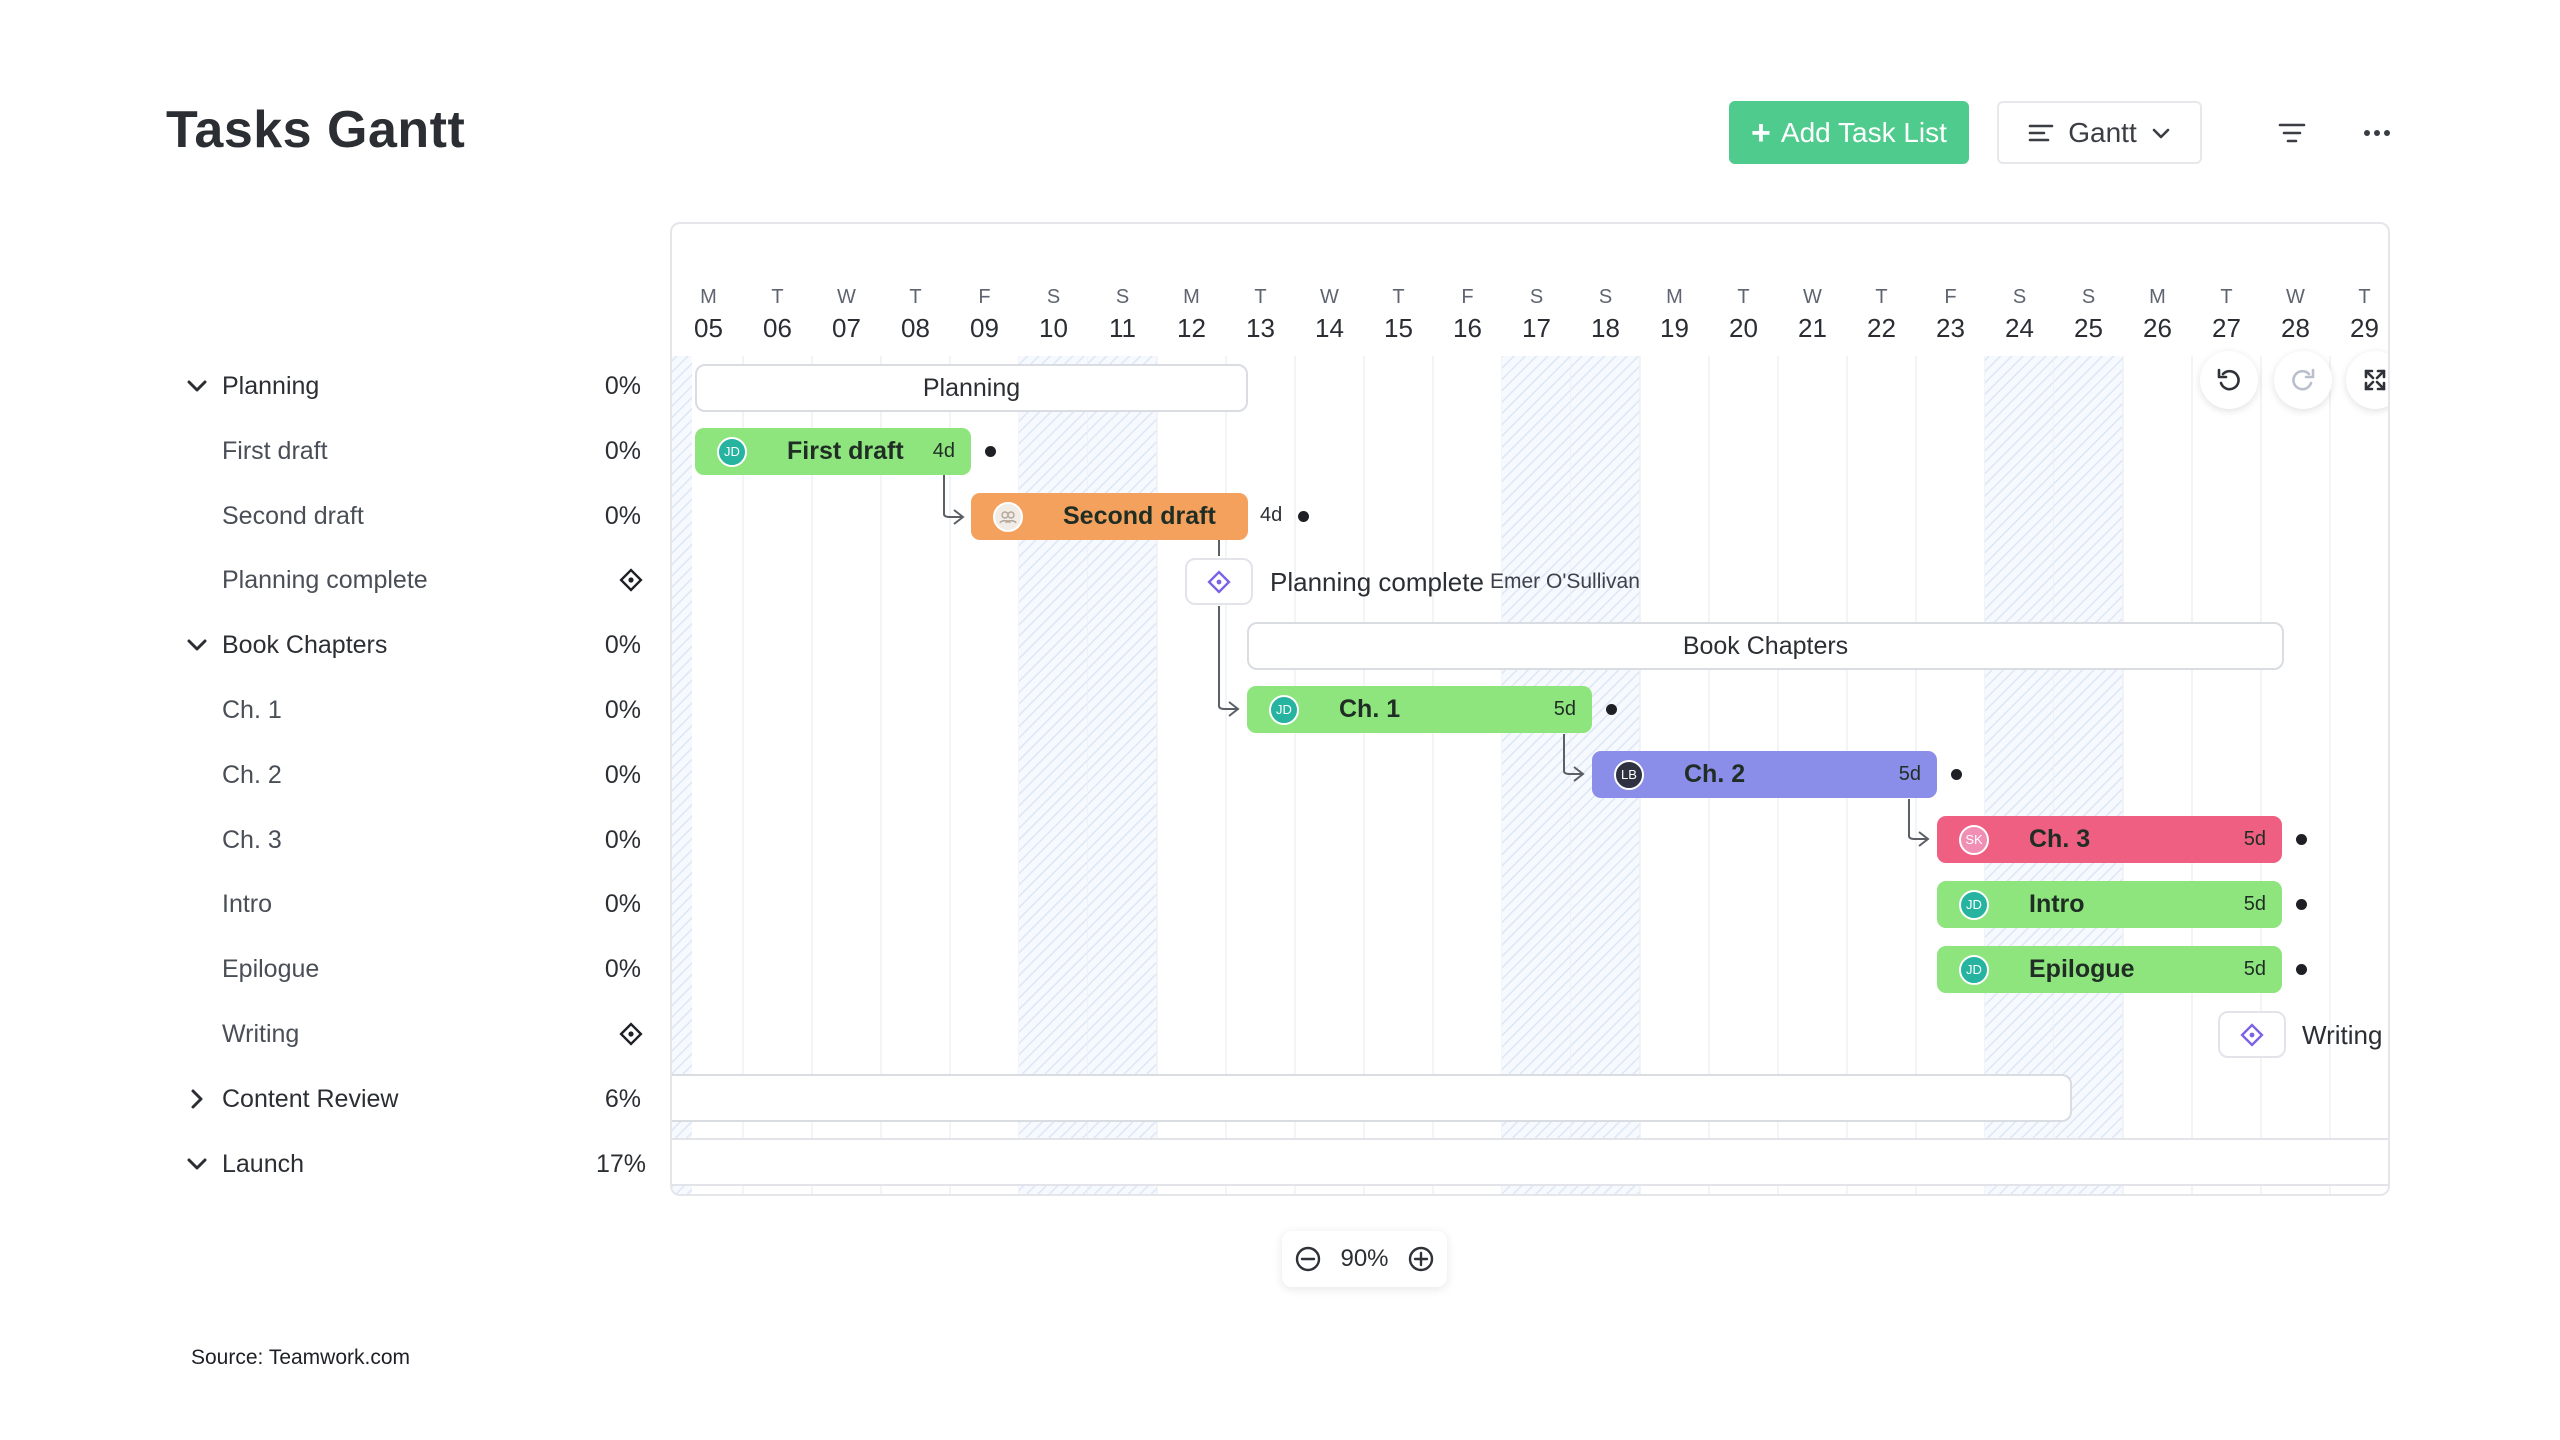  I want to click on tasklist-milestone-row: Planning complete, so click(330, 580).